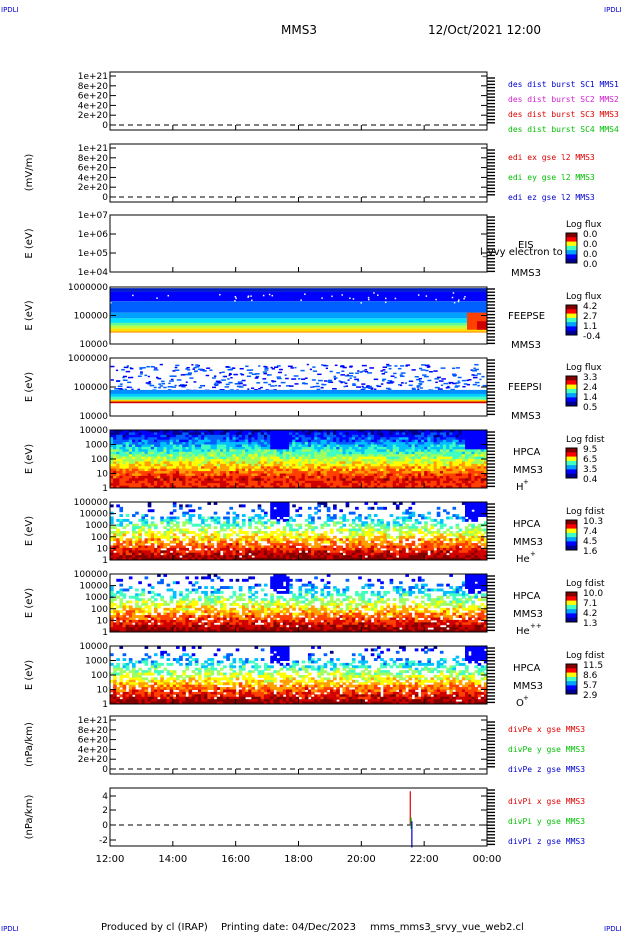 The width and height of the screenshot is (630, 934). Describe the element at coordinates (93, 235) in the screenshot. I see `y-tick-label: 1e+06` at that location.